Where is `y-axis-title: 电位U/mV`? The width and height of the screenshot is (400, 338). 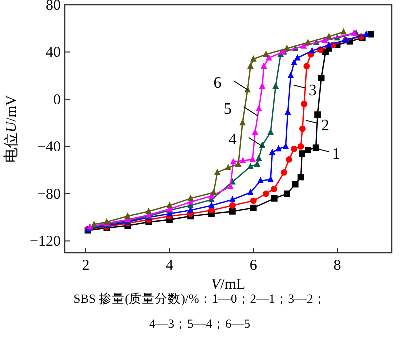 y-axis-title: 电位U/mV is located at coordinates (11, 129).